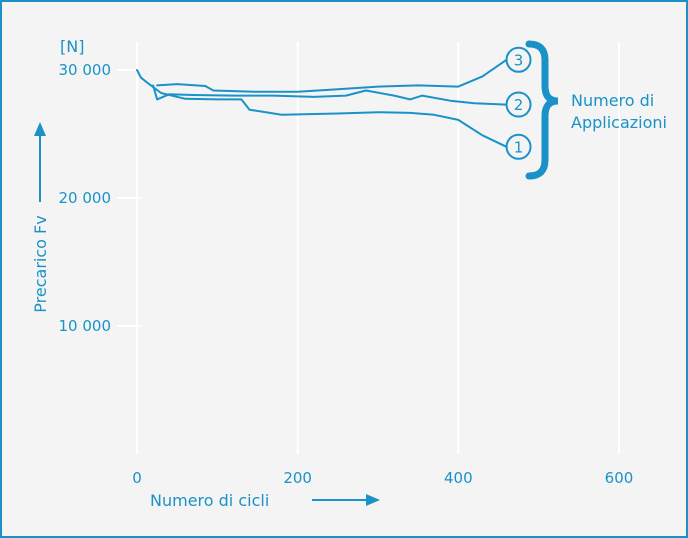 Image resolution: width=688 pixels, height=538 pixels. What do you see at coordinates (612, 100) in the screenshot?
I see `legend-title-line-0: Numero di` at bounding box center [612, 100].